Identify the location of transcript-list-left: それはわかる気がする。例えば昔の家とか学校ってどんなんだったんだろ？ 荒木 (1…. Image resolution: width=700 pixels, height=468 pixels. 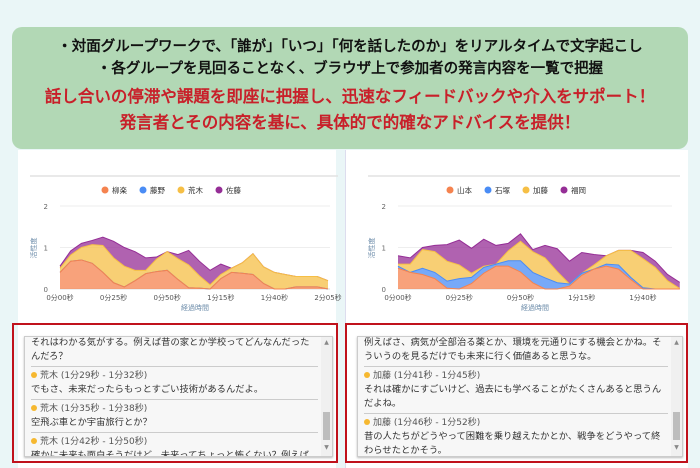
(178, 396).